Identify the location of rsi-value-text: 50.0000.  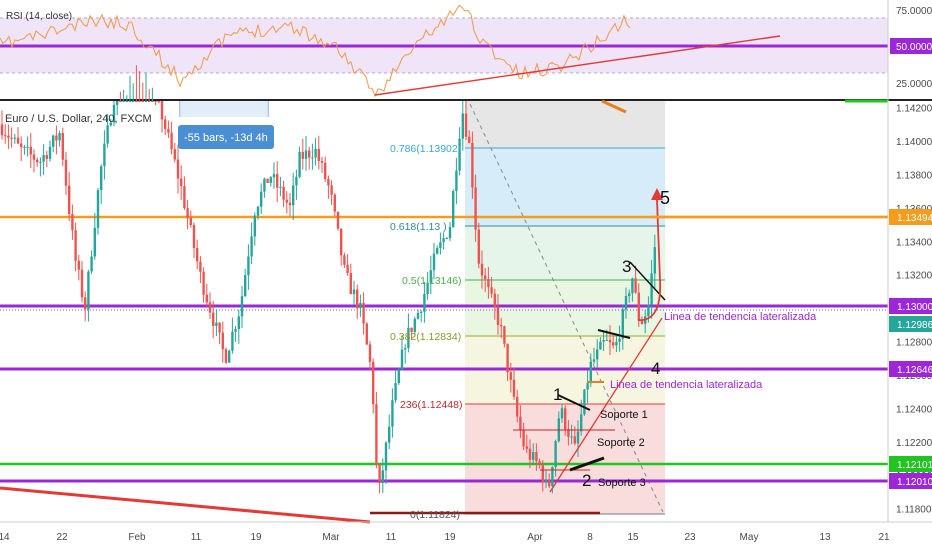
(914, 47).